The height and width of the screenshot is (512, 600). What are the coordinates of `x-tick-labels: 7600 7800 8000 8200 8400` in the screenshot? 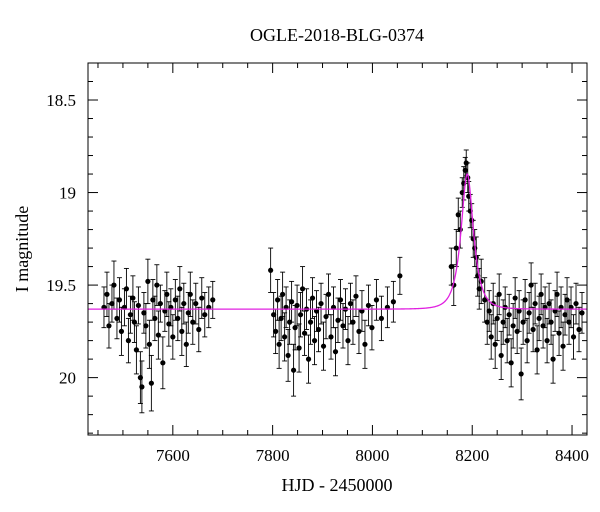 It's located at (372, 455).